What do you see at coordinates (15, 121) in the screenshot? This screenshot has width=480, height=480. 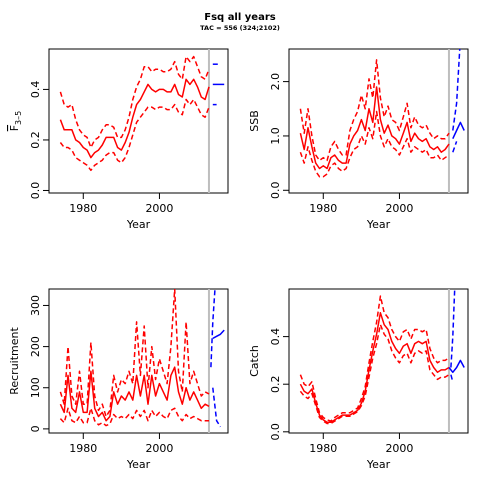 I see `y-axis-label: F3–5` at bounding box center [15, 121].